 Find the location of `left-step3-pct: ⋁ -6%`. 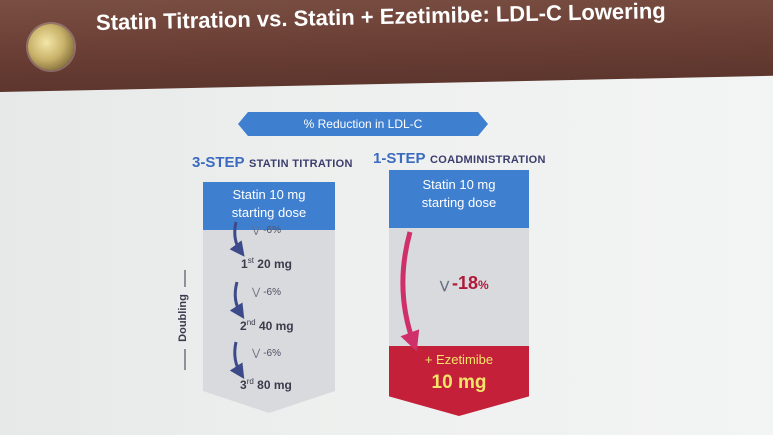

left-step3-pct: ⋁ -6% is located at coordinates (266, 353).